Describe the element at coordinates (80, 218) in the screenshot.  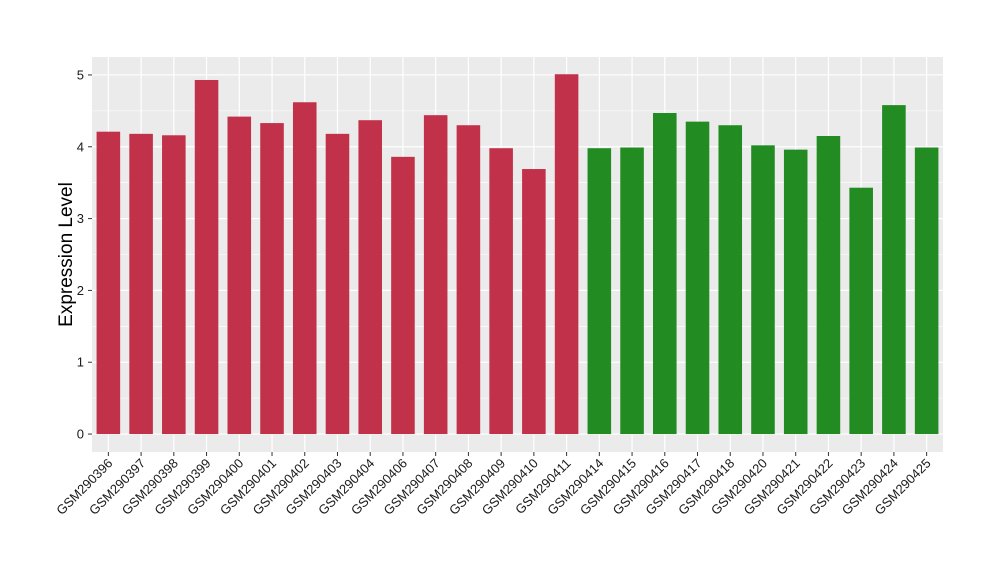
I see `y-tick-label: 3` at that location.